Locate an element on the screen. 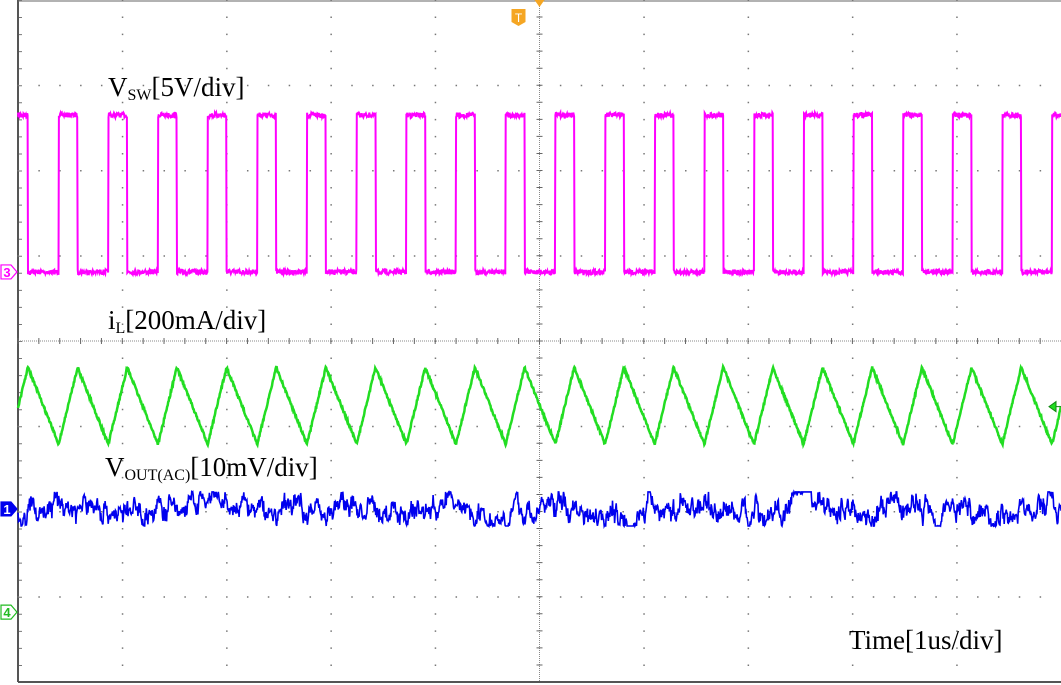  channel-4-marker: 4 is located at coordinates (9, 612).